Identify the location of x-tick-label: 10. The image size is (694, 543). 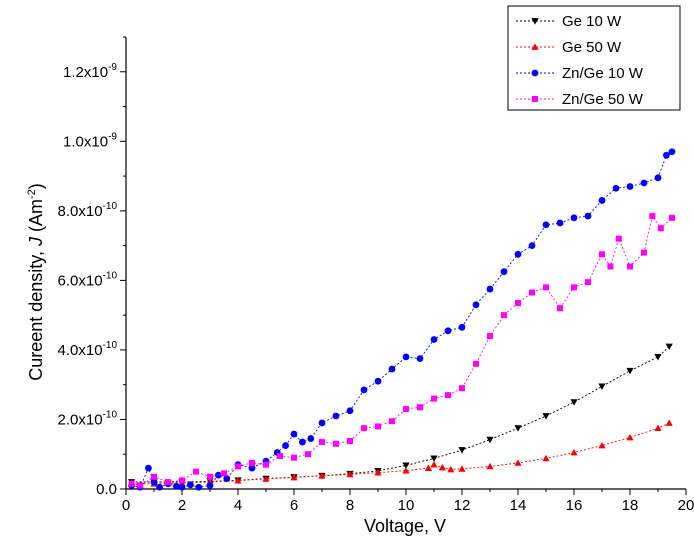
(406, 505).